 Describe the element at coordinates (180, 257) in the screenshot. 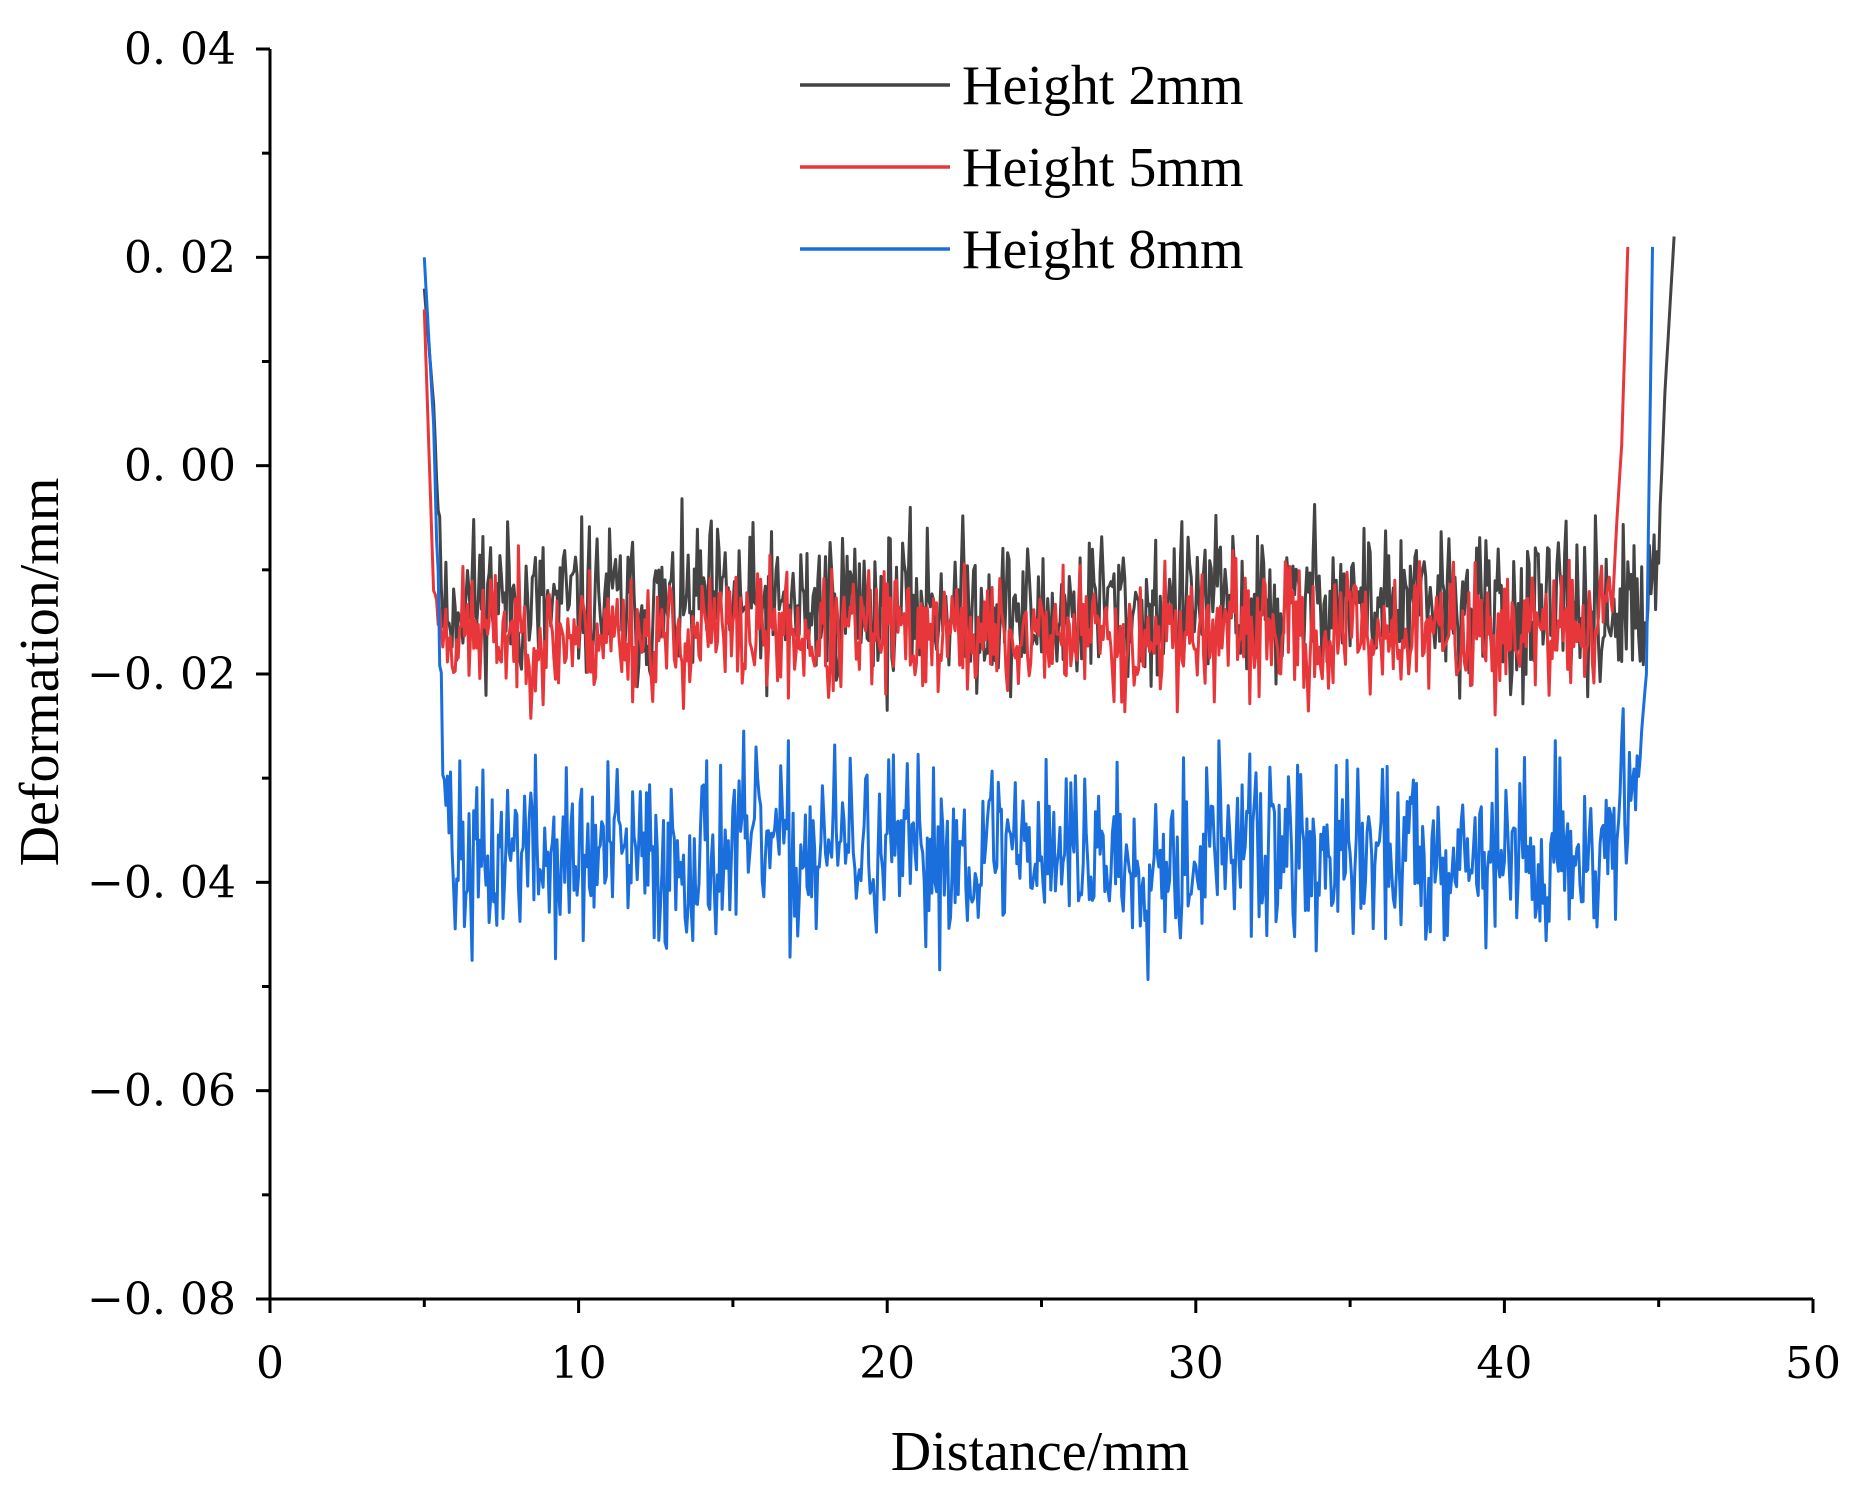

I see `y-tick-label: 0. 02` at that location.